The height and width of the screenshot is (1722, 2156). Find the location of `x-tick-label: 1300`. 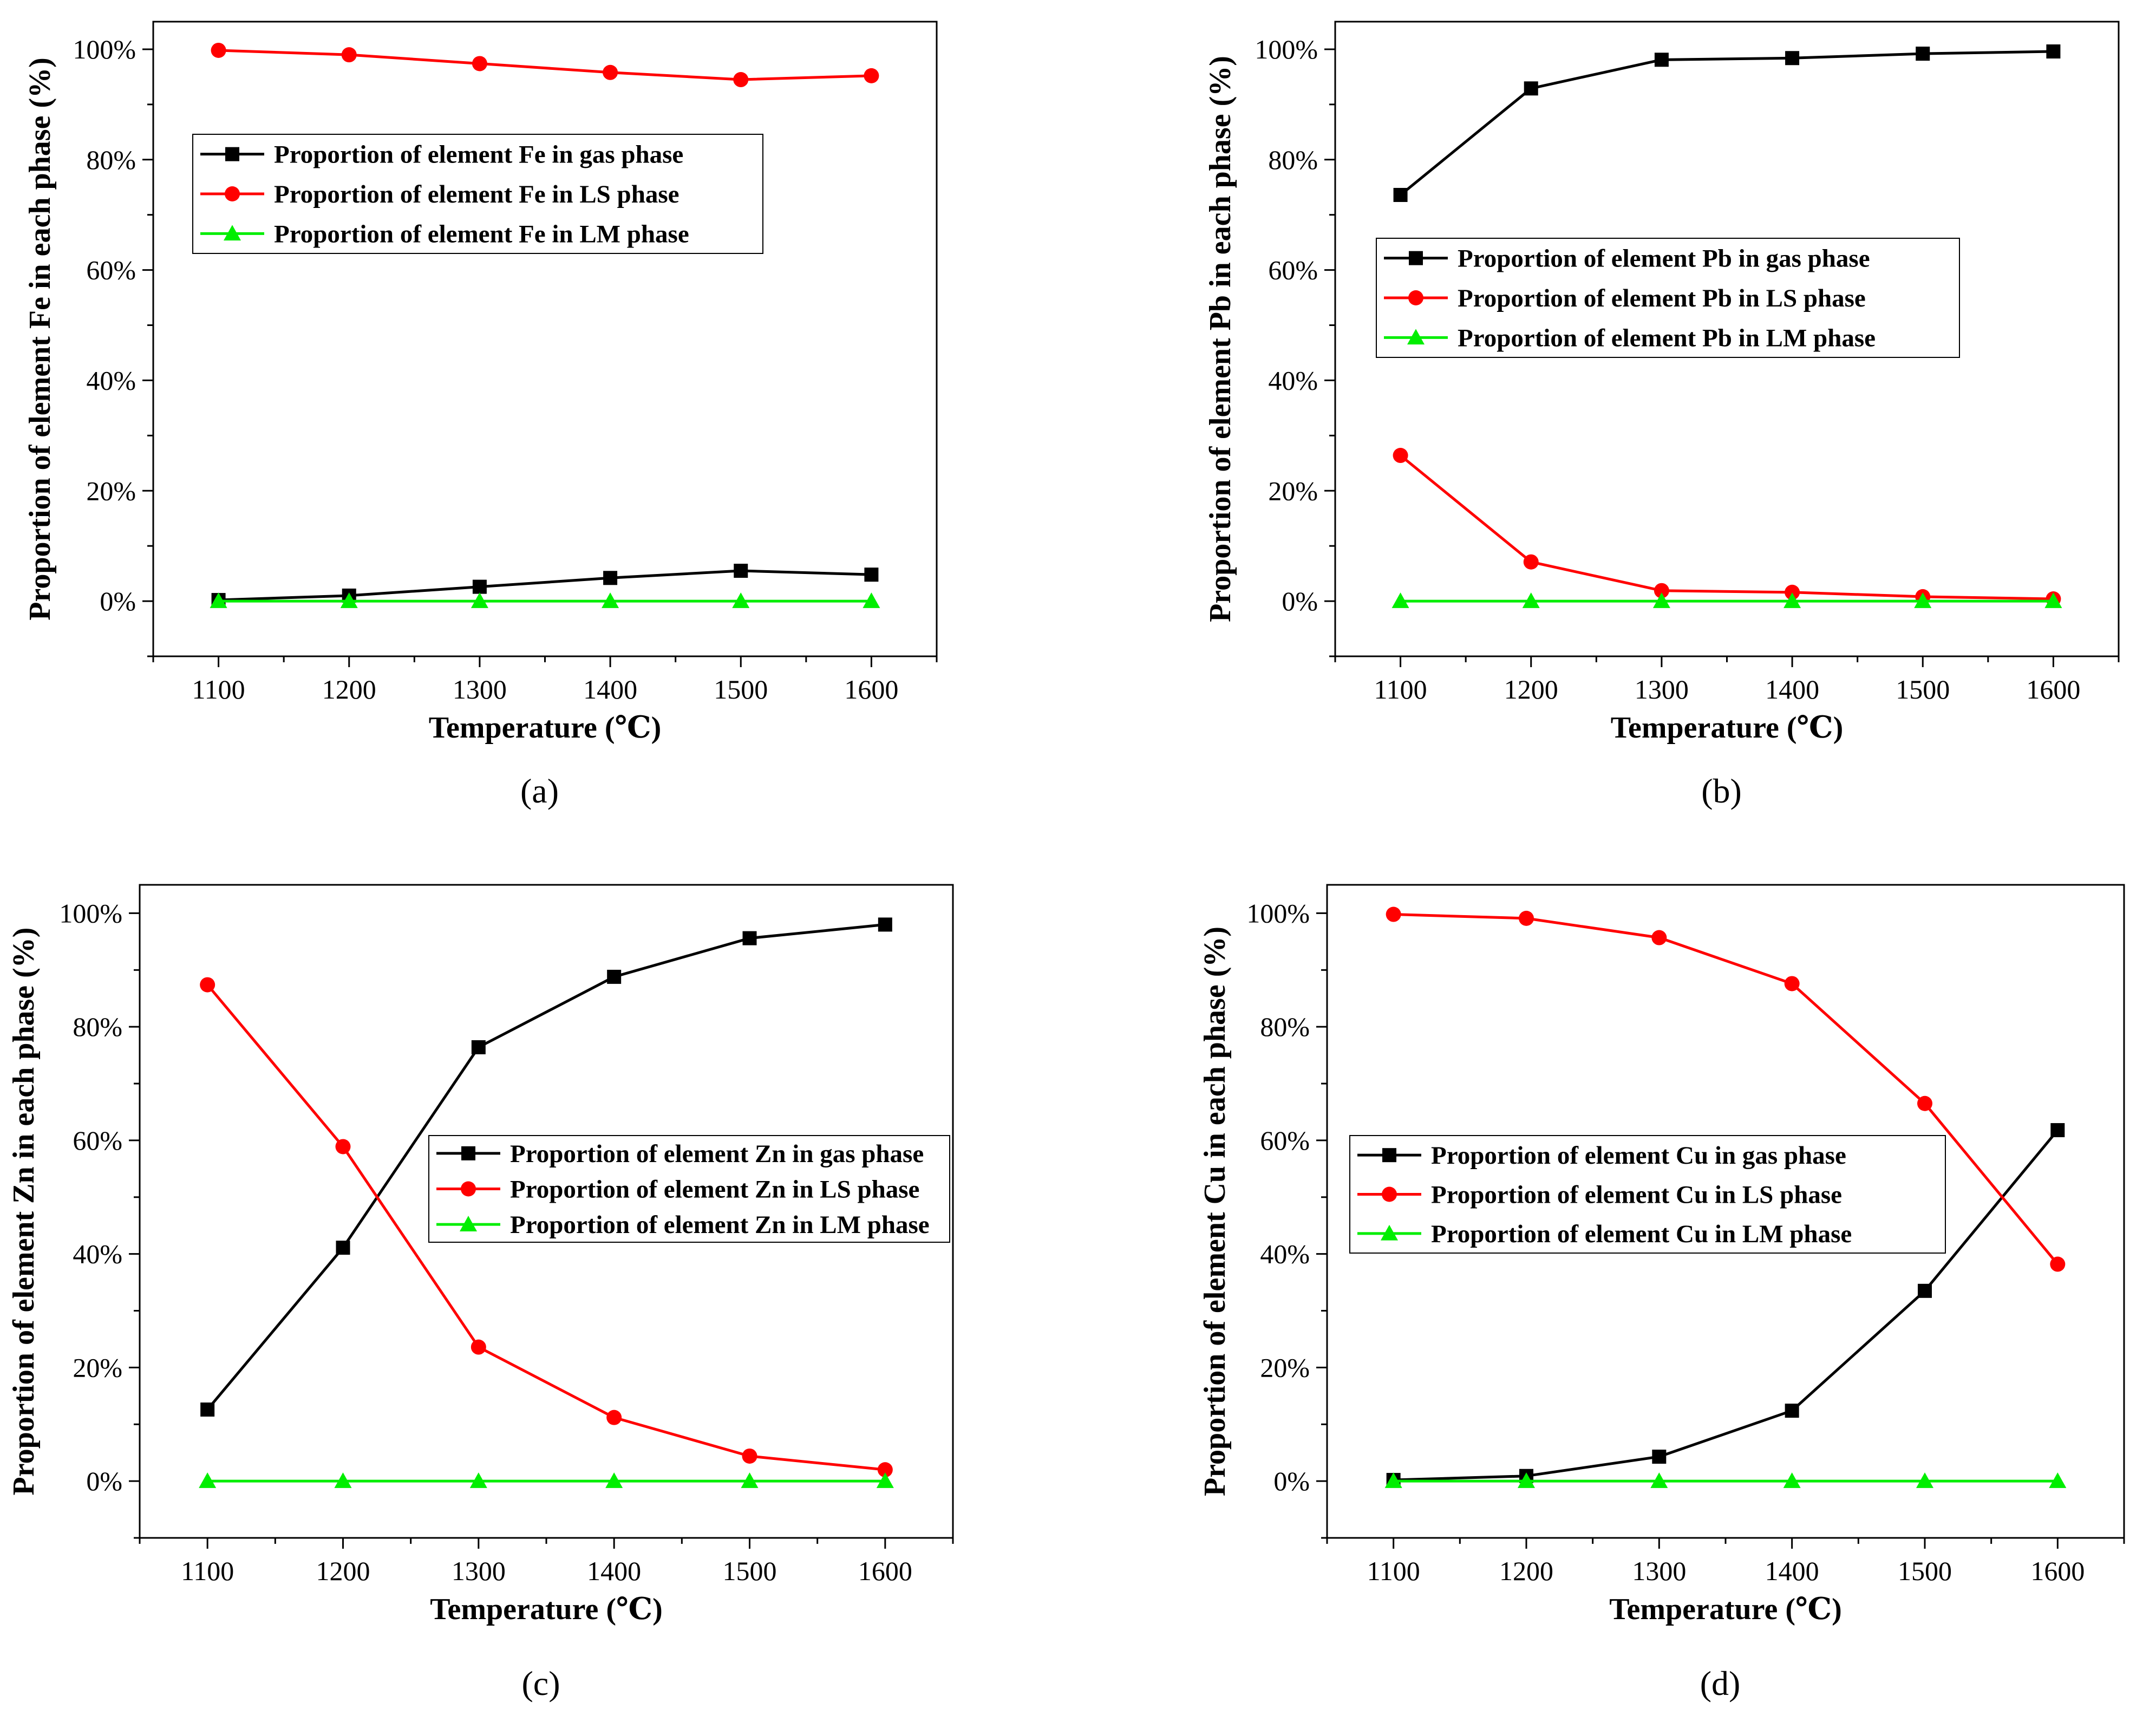

x-tick-label: 1300 is located at coordinates (480, 689).